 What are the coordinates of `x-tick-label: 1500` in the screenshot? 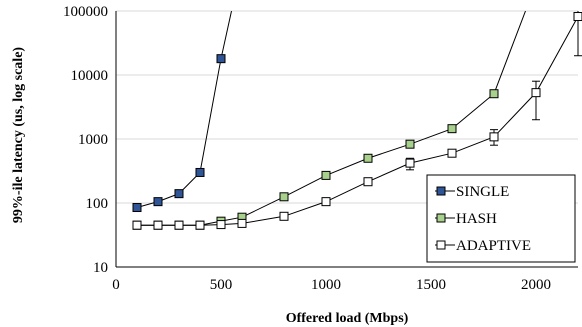 It's located at (431, 285).